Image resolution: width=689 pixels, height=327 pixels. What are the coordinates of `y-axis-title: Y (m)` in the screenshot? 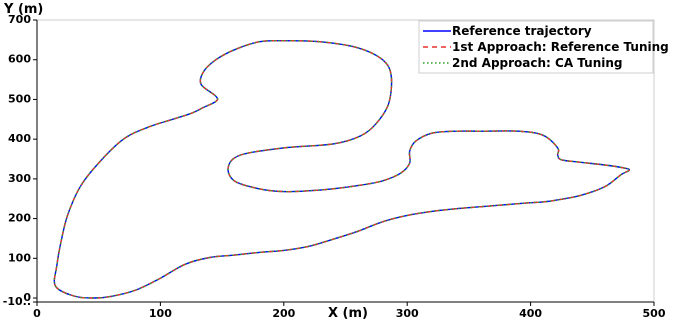 It's located at (23, 9).